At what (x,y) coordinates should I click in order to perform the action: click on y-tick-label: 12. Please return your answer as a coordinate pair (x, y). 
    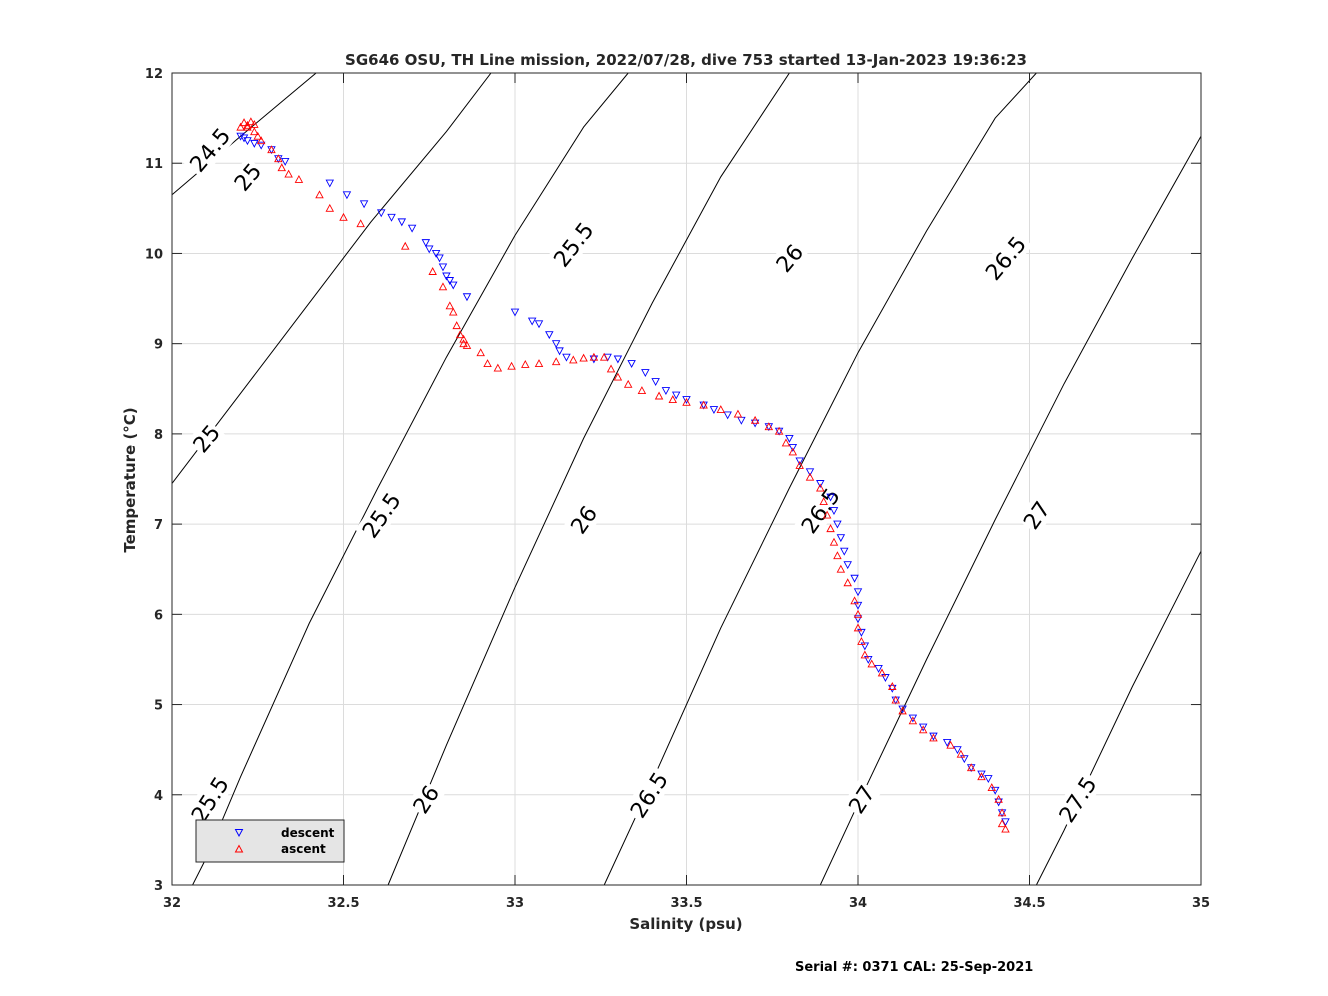
    Looking at the image, I should click on (154, 74).